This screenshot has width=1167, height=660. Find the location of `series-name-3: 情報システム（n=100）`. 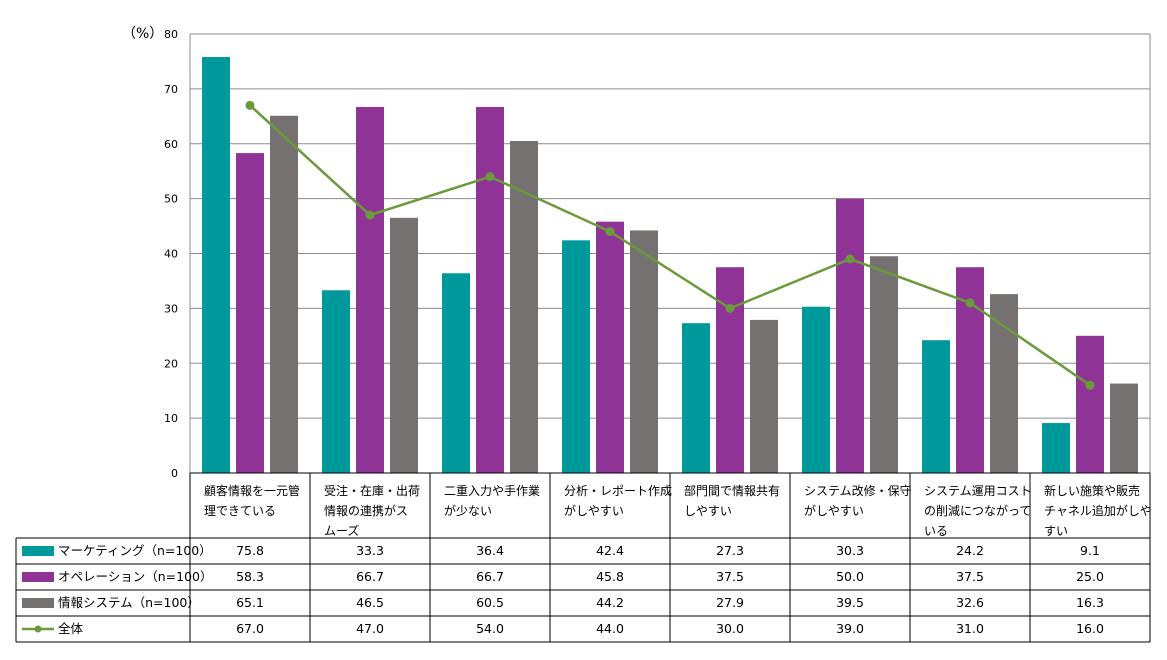

series-name-3: 情報システム（n=100） is located at coordinates (129, 602).